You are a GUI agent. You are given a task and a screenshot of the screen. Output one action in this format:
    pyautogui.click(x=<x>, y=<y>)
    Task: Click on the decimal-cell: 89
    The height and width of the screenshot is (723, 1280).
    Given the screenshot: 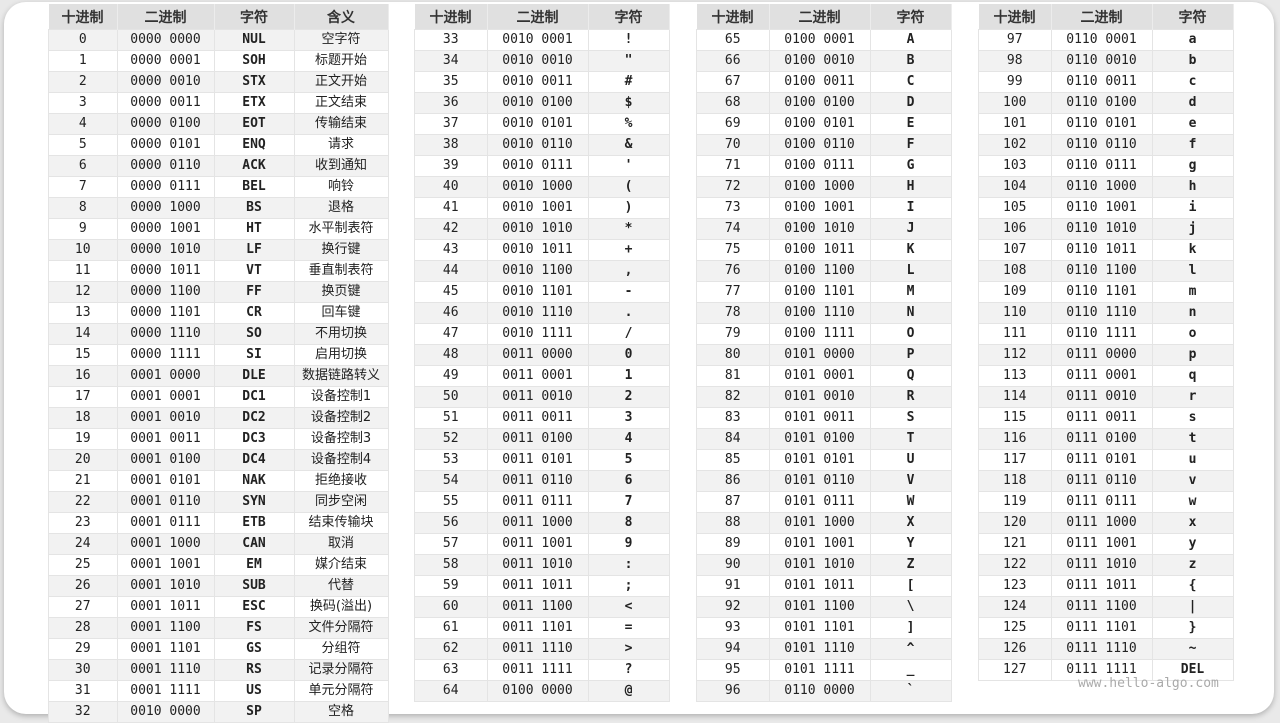 What is the action you would take?
    pyautogui.click(x=733, y=544)
    